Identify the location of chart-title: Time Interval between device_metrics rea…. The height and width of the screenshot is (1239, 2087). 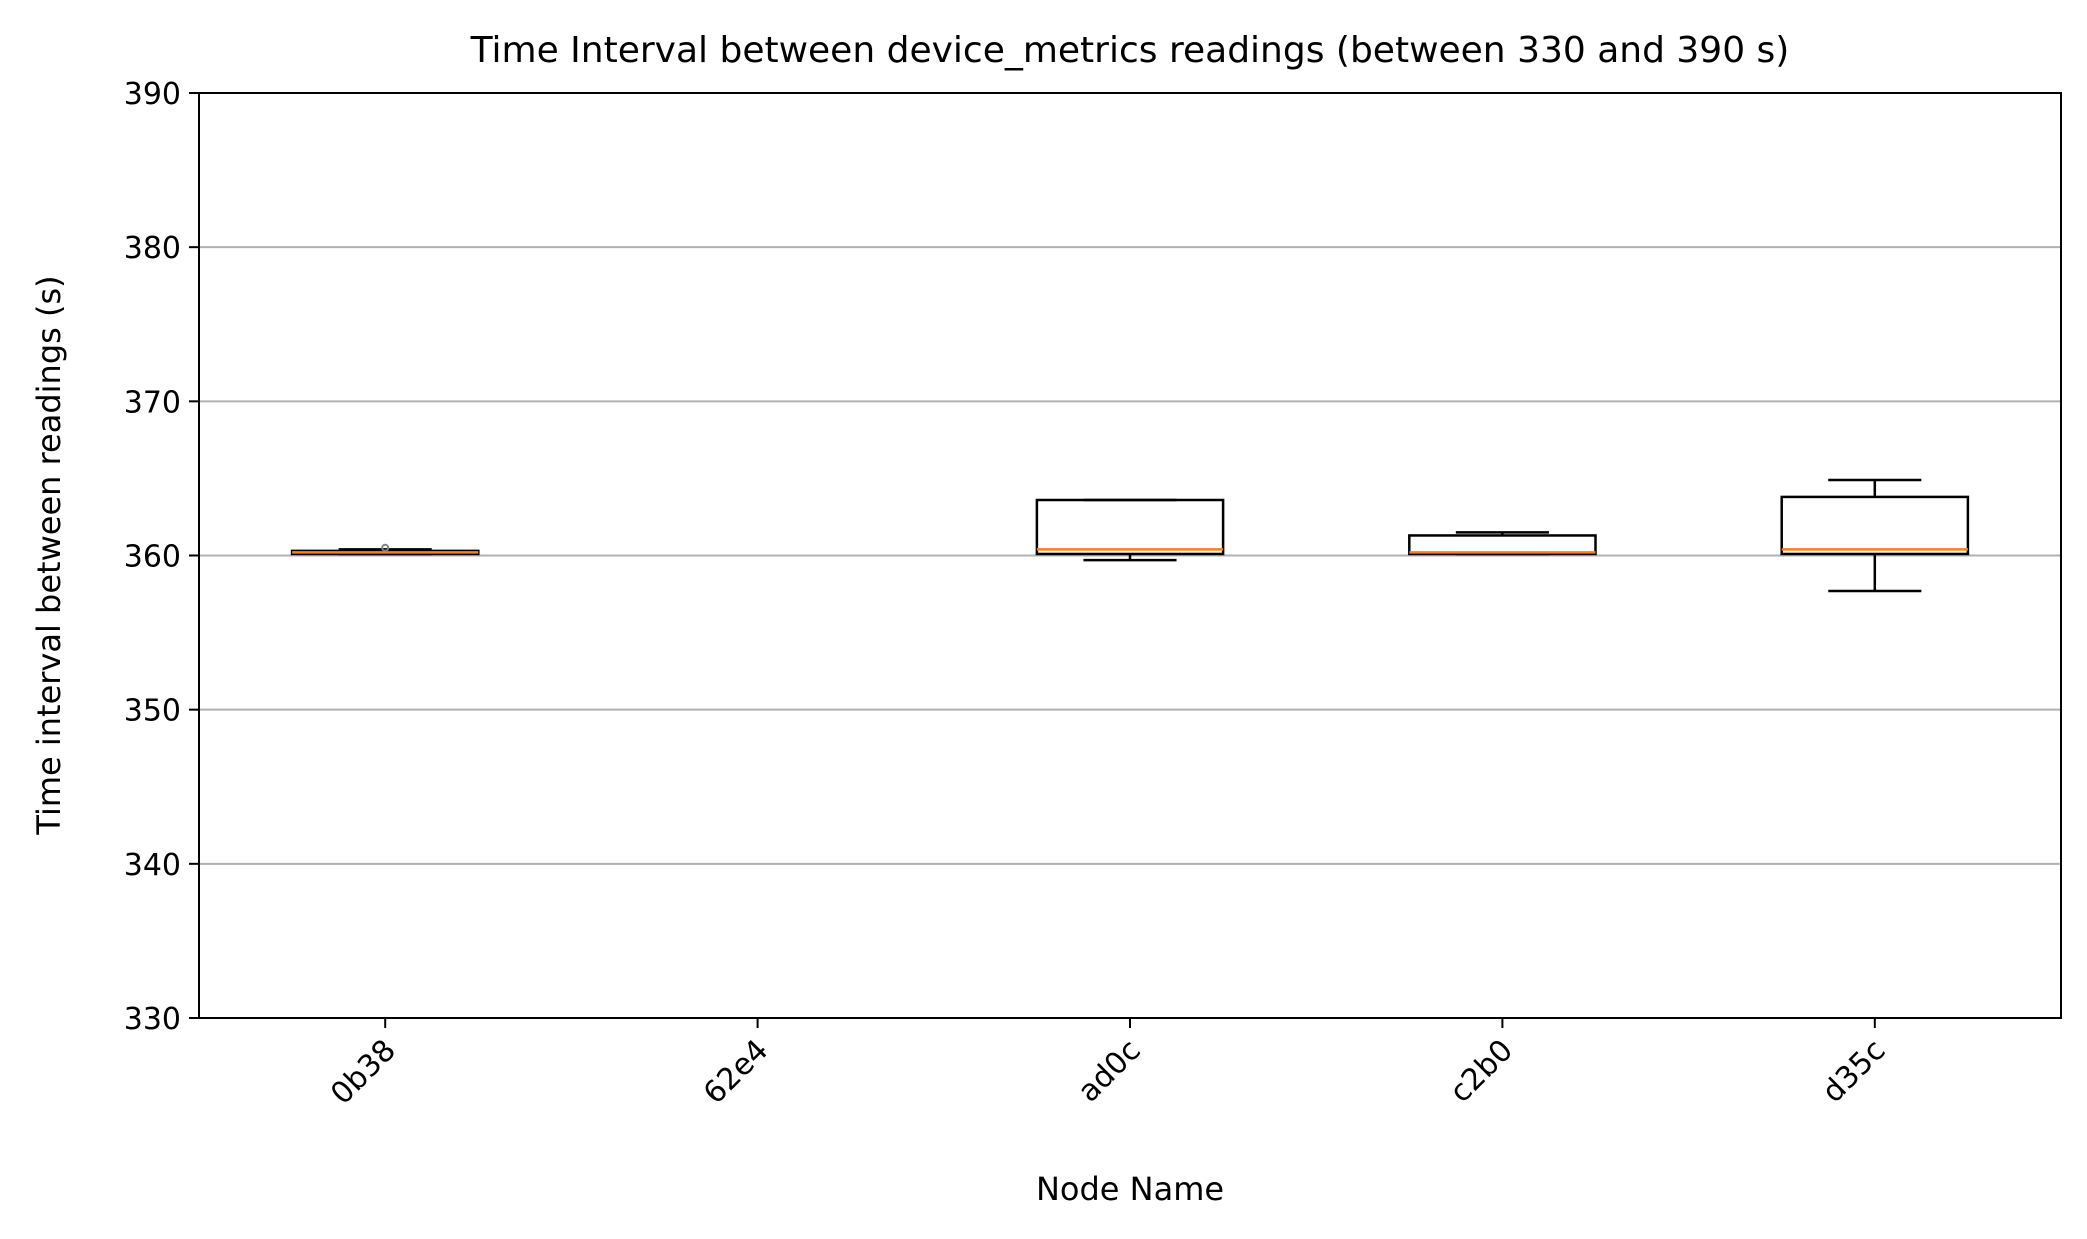
(1130, 50).